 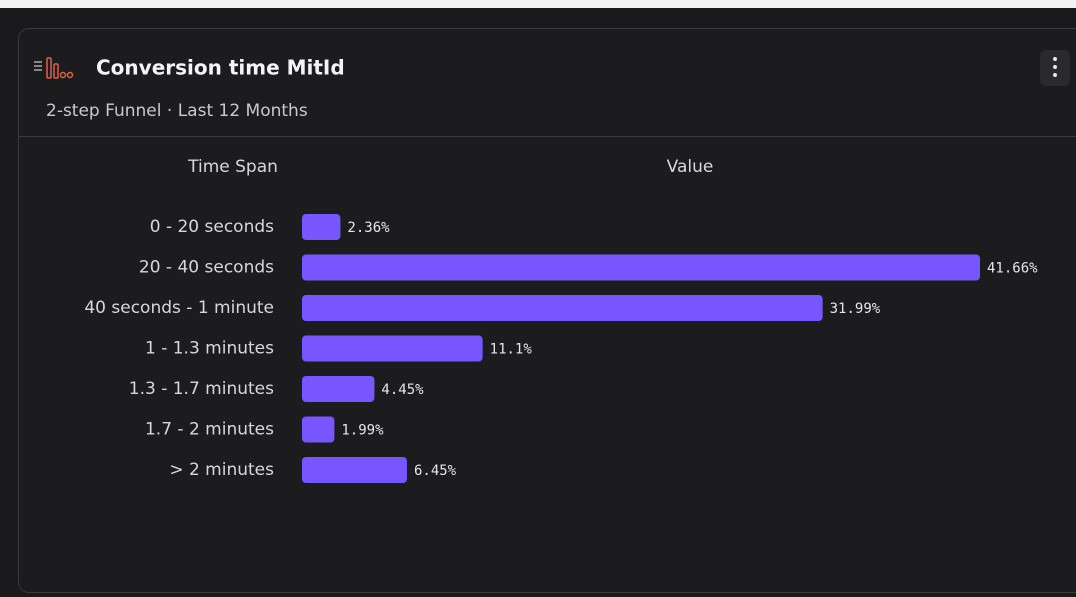 What do you see at coordinates (368, 228) in the screenshot?
I see `value-label: 2.36%` at bounding box center [368, 228].